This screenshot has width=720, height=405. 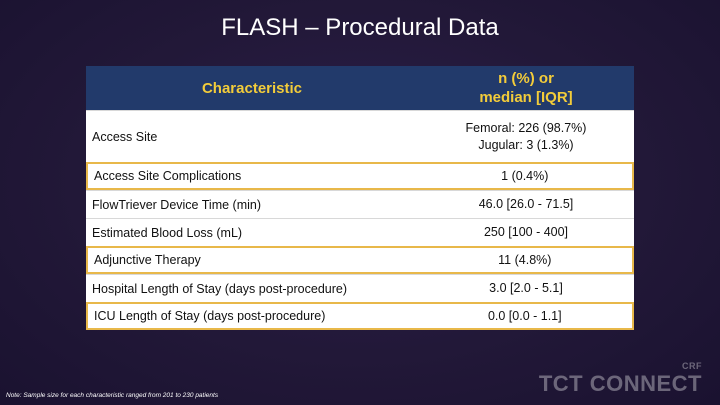 What do you see at coordinates (360, 88) in the screenshot?
I see `table-header: Characteristic n (%) or median [IQR]` at bounding box center [360, 88].